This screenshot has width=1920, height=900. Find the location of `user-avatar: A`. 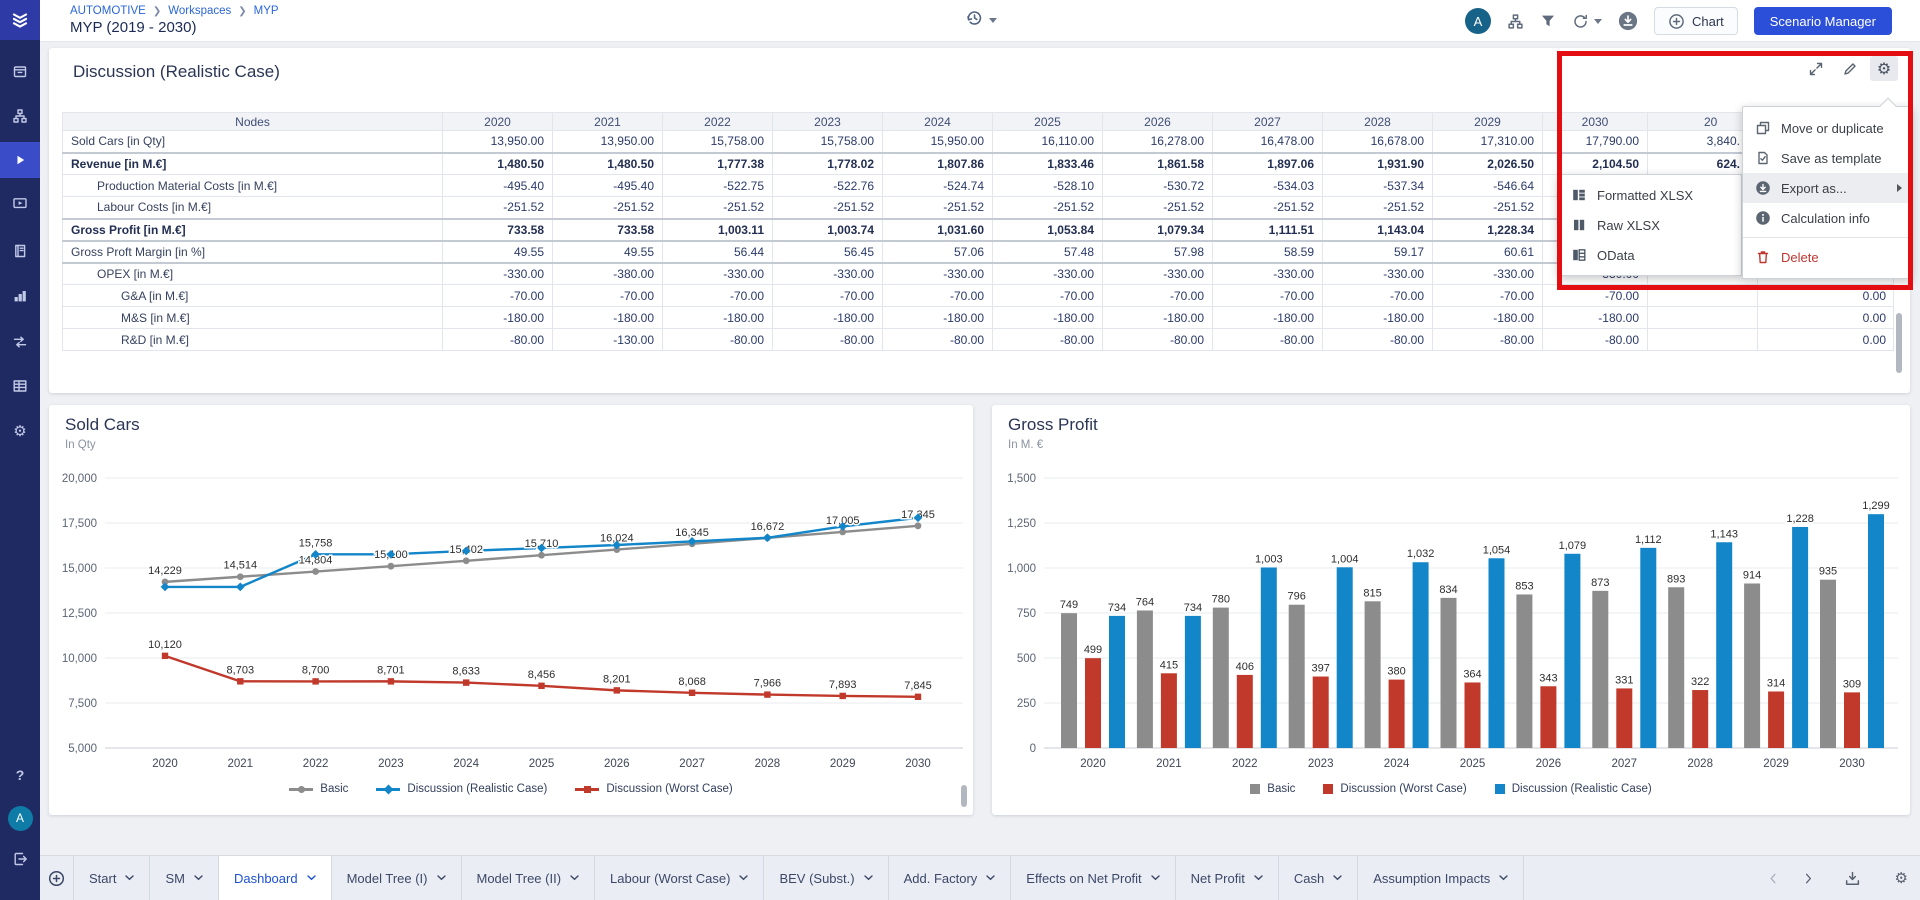

user-avatar: A is located at coordinates (1477, 21).